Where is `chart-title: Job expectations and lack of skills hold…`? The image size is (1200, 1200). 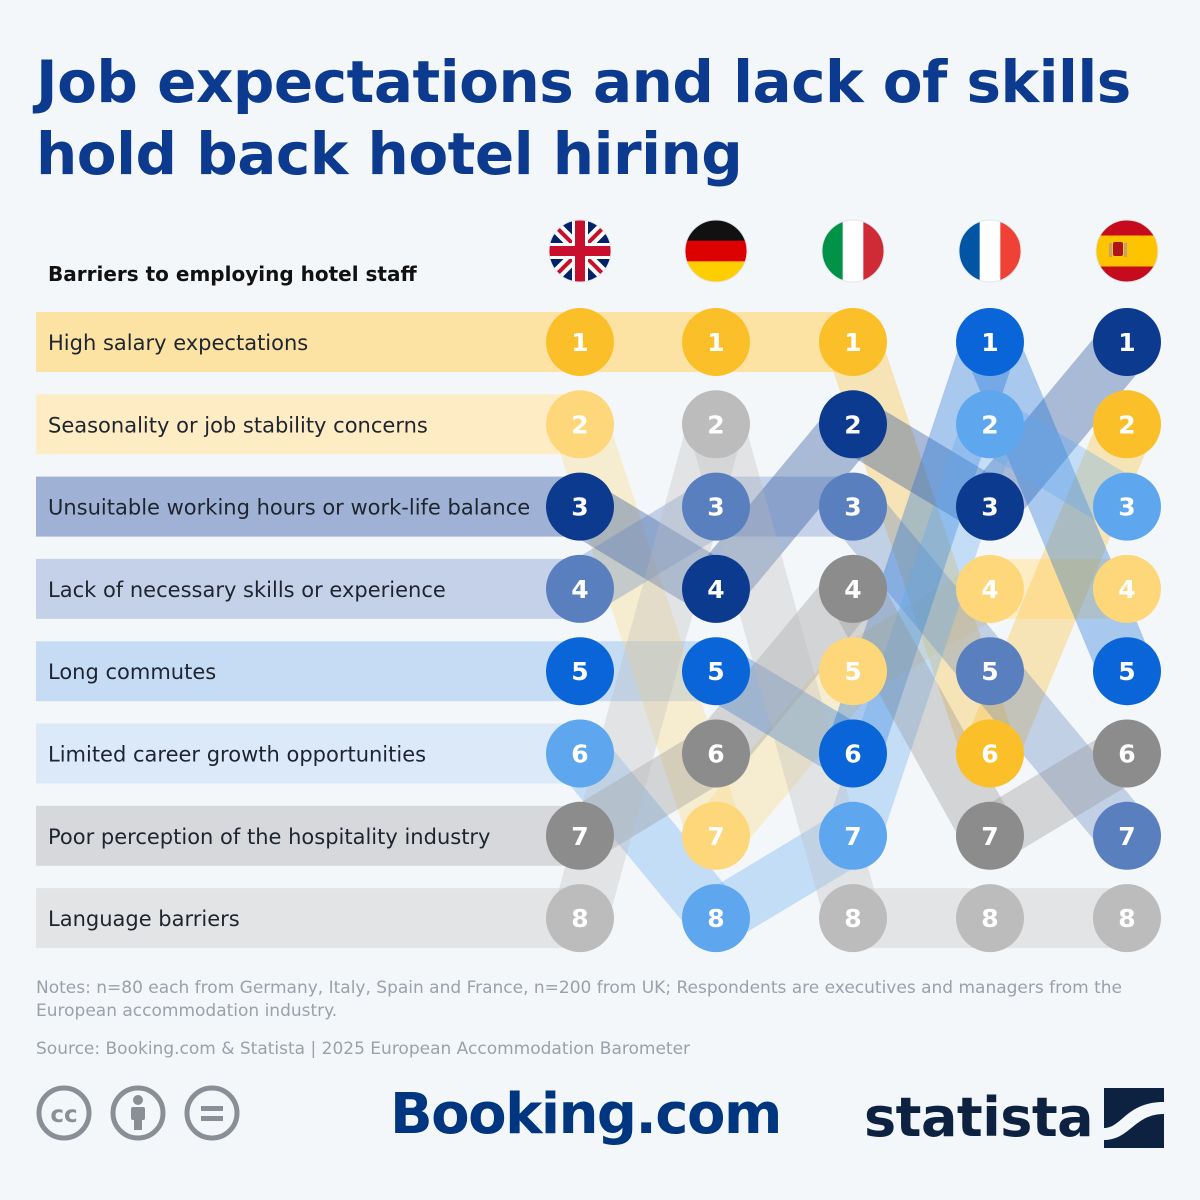
chart-title: Job expectations and lack of skills hold… is located at coordinates (583, 118).